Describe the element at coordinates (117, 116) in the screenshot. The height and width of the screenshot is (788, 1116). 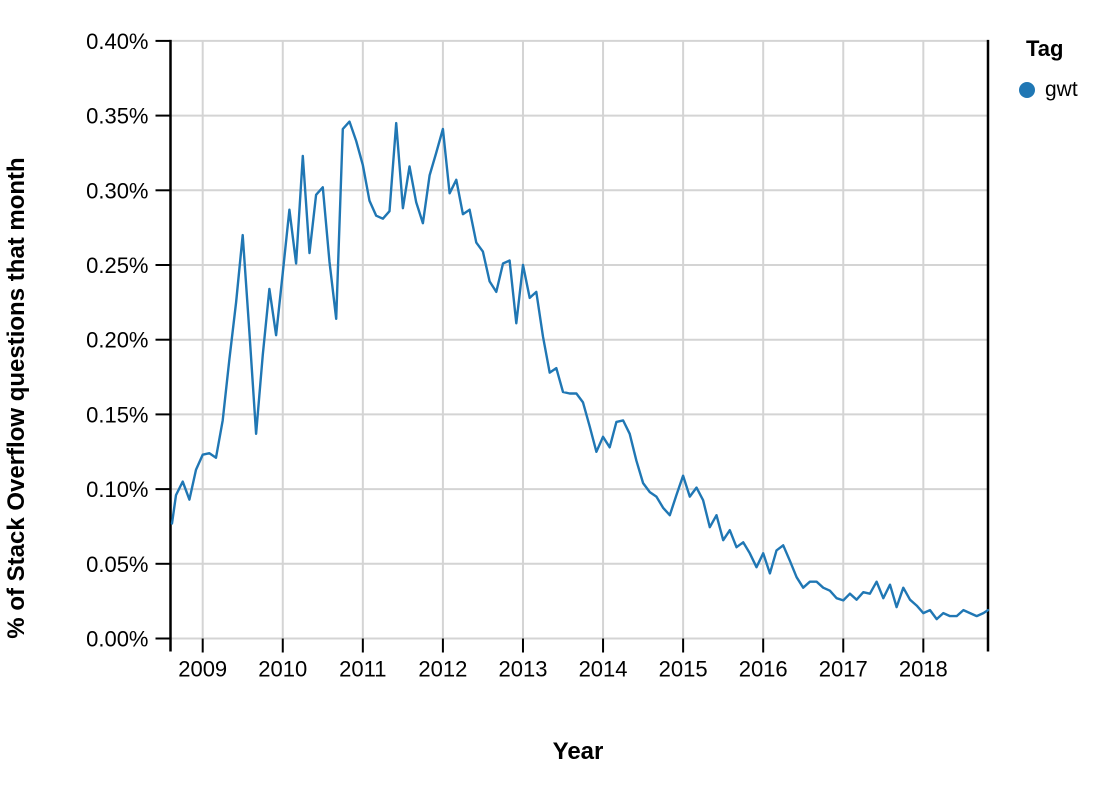
I see `y-tick-label: 0.35%` at that location.